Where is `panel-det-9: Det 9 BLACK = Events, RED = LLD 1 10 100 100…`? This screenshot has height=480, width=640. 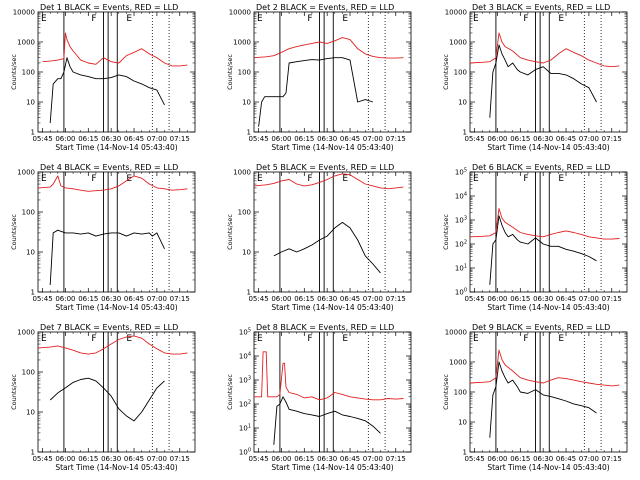
panel-det-9: Det 9 BLACK = Events, RED = LLD 1 10 100 100… is located at coordinates (535, 397).